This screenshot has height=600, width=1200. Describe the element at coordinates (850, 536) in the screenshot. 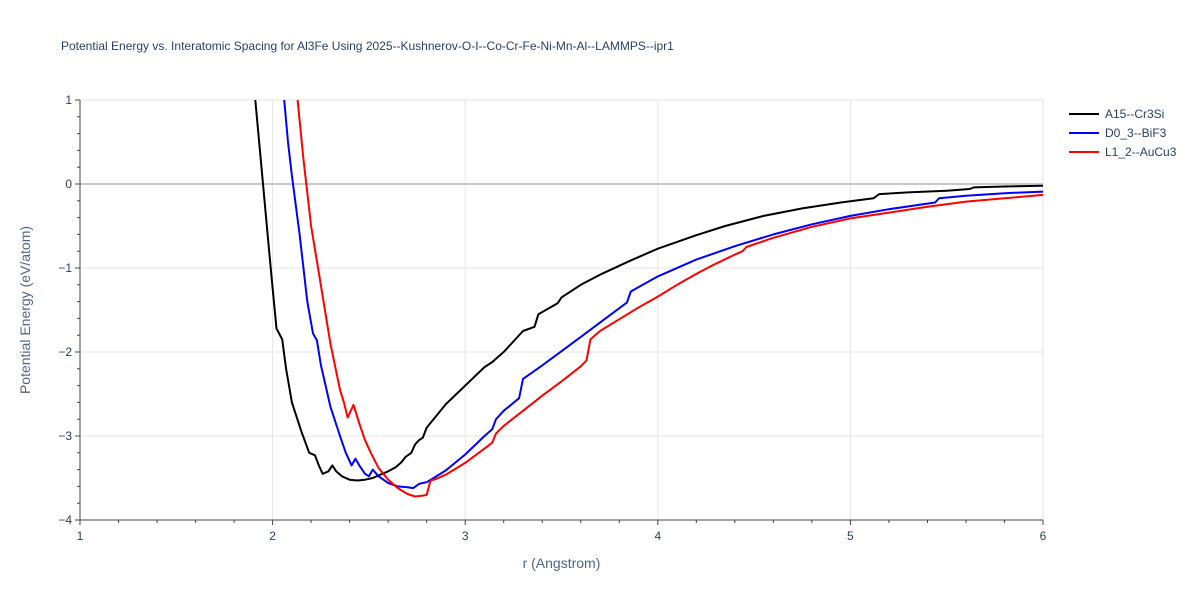

I see `x-tick-label: 5` at that location.